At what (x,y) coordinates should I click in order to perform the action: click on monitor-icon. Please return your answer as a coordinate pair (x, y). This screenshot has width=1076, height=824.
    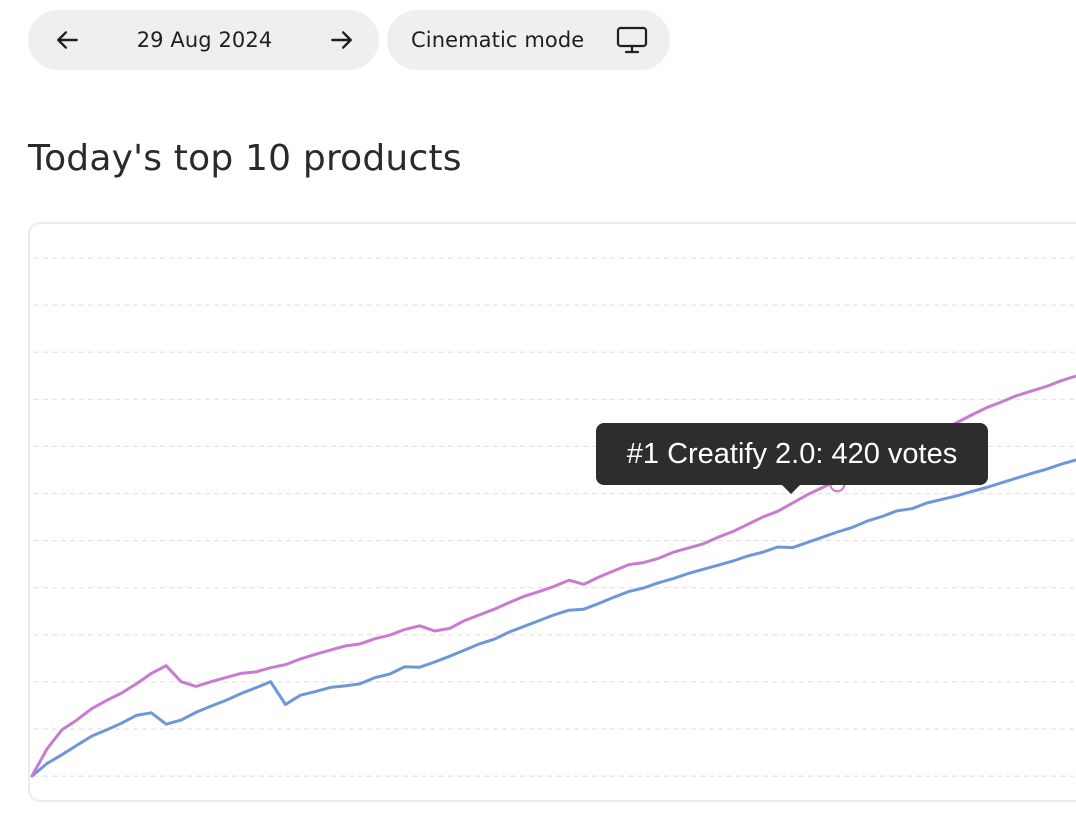
    Looking at the image, I should click on (632, 40).